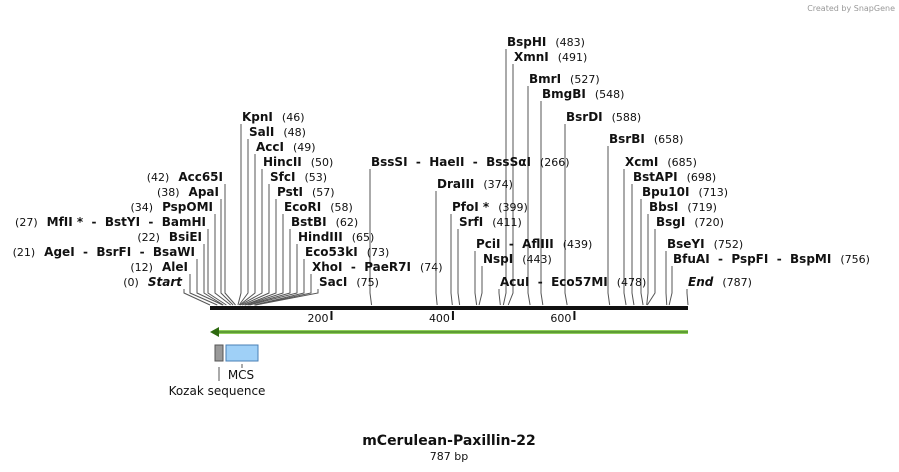  What do you see at coordinates (709, 222) in the screenshot?
I see `enzyme-site: (720)` at bounding box center [709, 222].